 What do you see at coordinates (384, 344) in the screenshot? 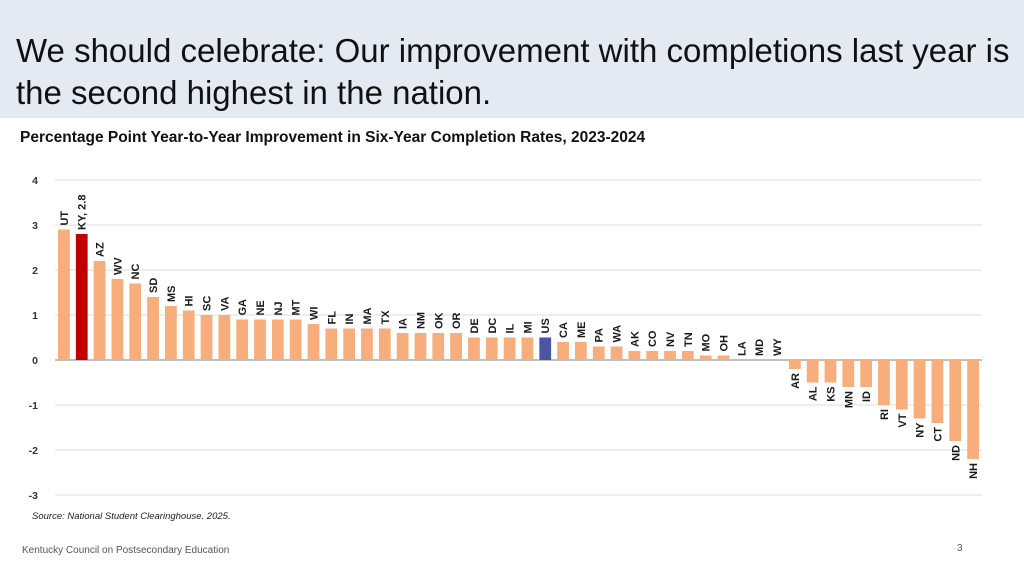
I see `bar-tx` at bounding box center [384, 344].